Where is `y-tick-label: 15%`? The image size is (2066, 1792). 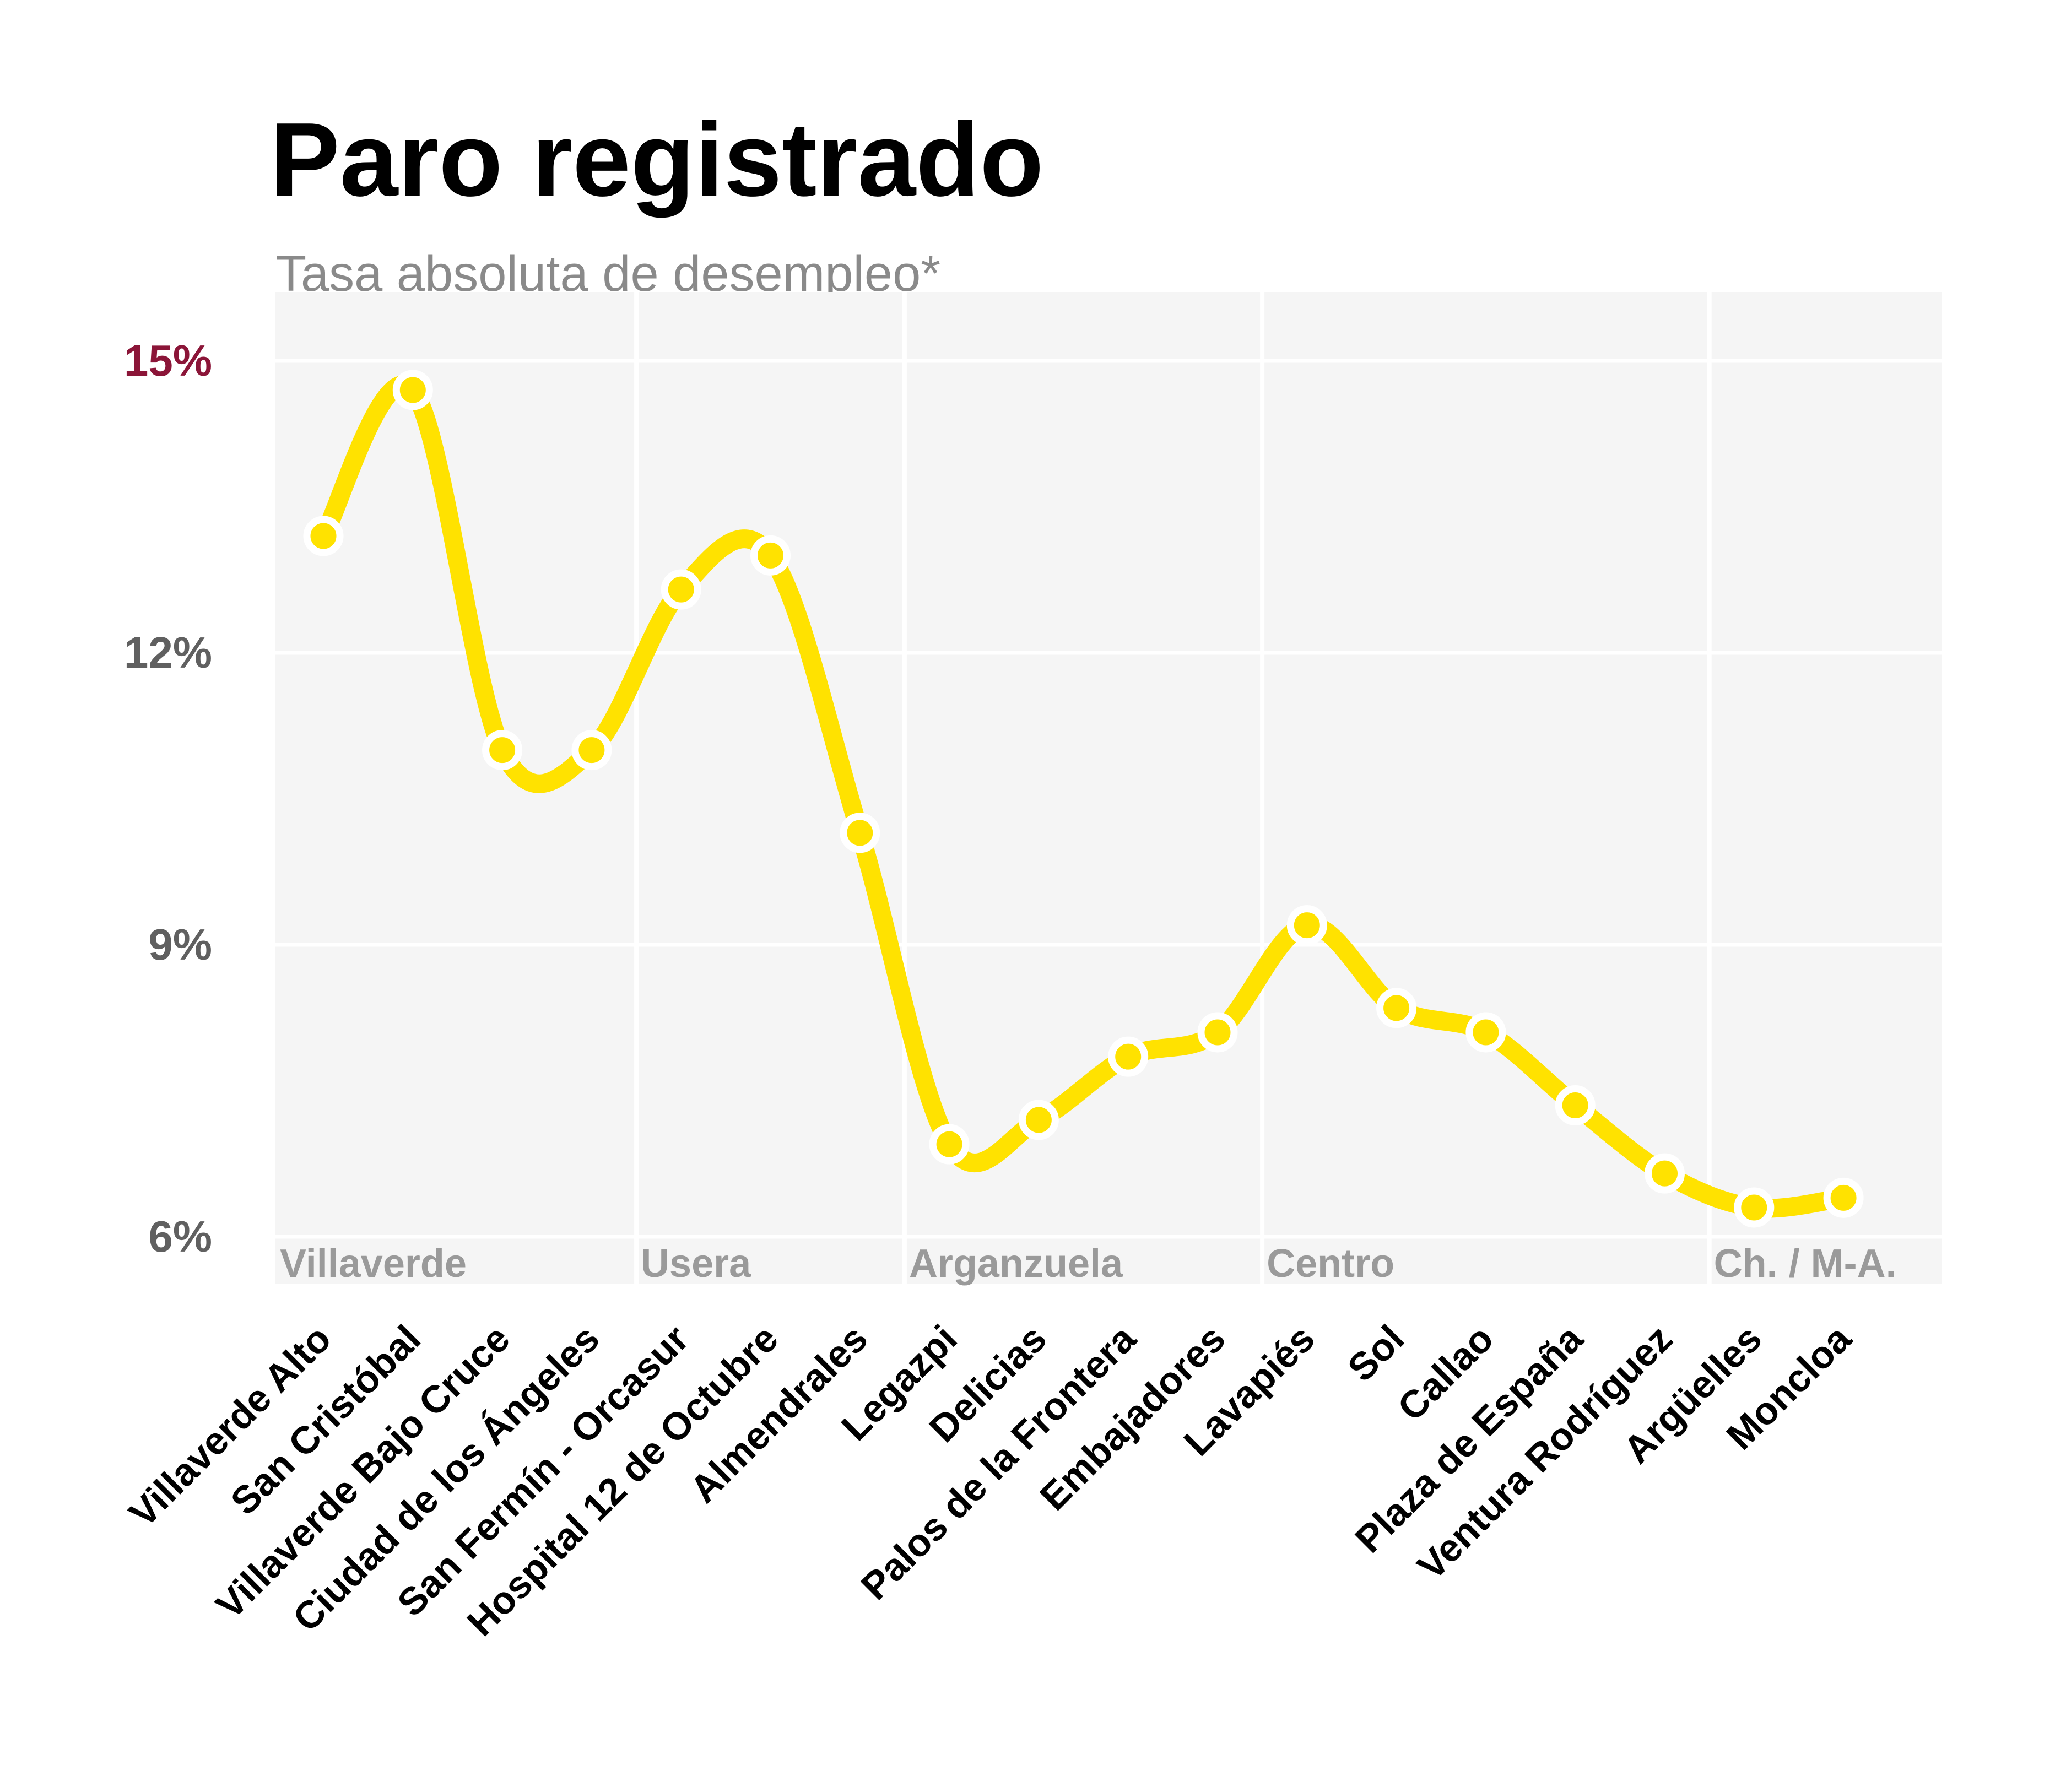 y-tick-label: 15% is located at coordinates (168, 360).